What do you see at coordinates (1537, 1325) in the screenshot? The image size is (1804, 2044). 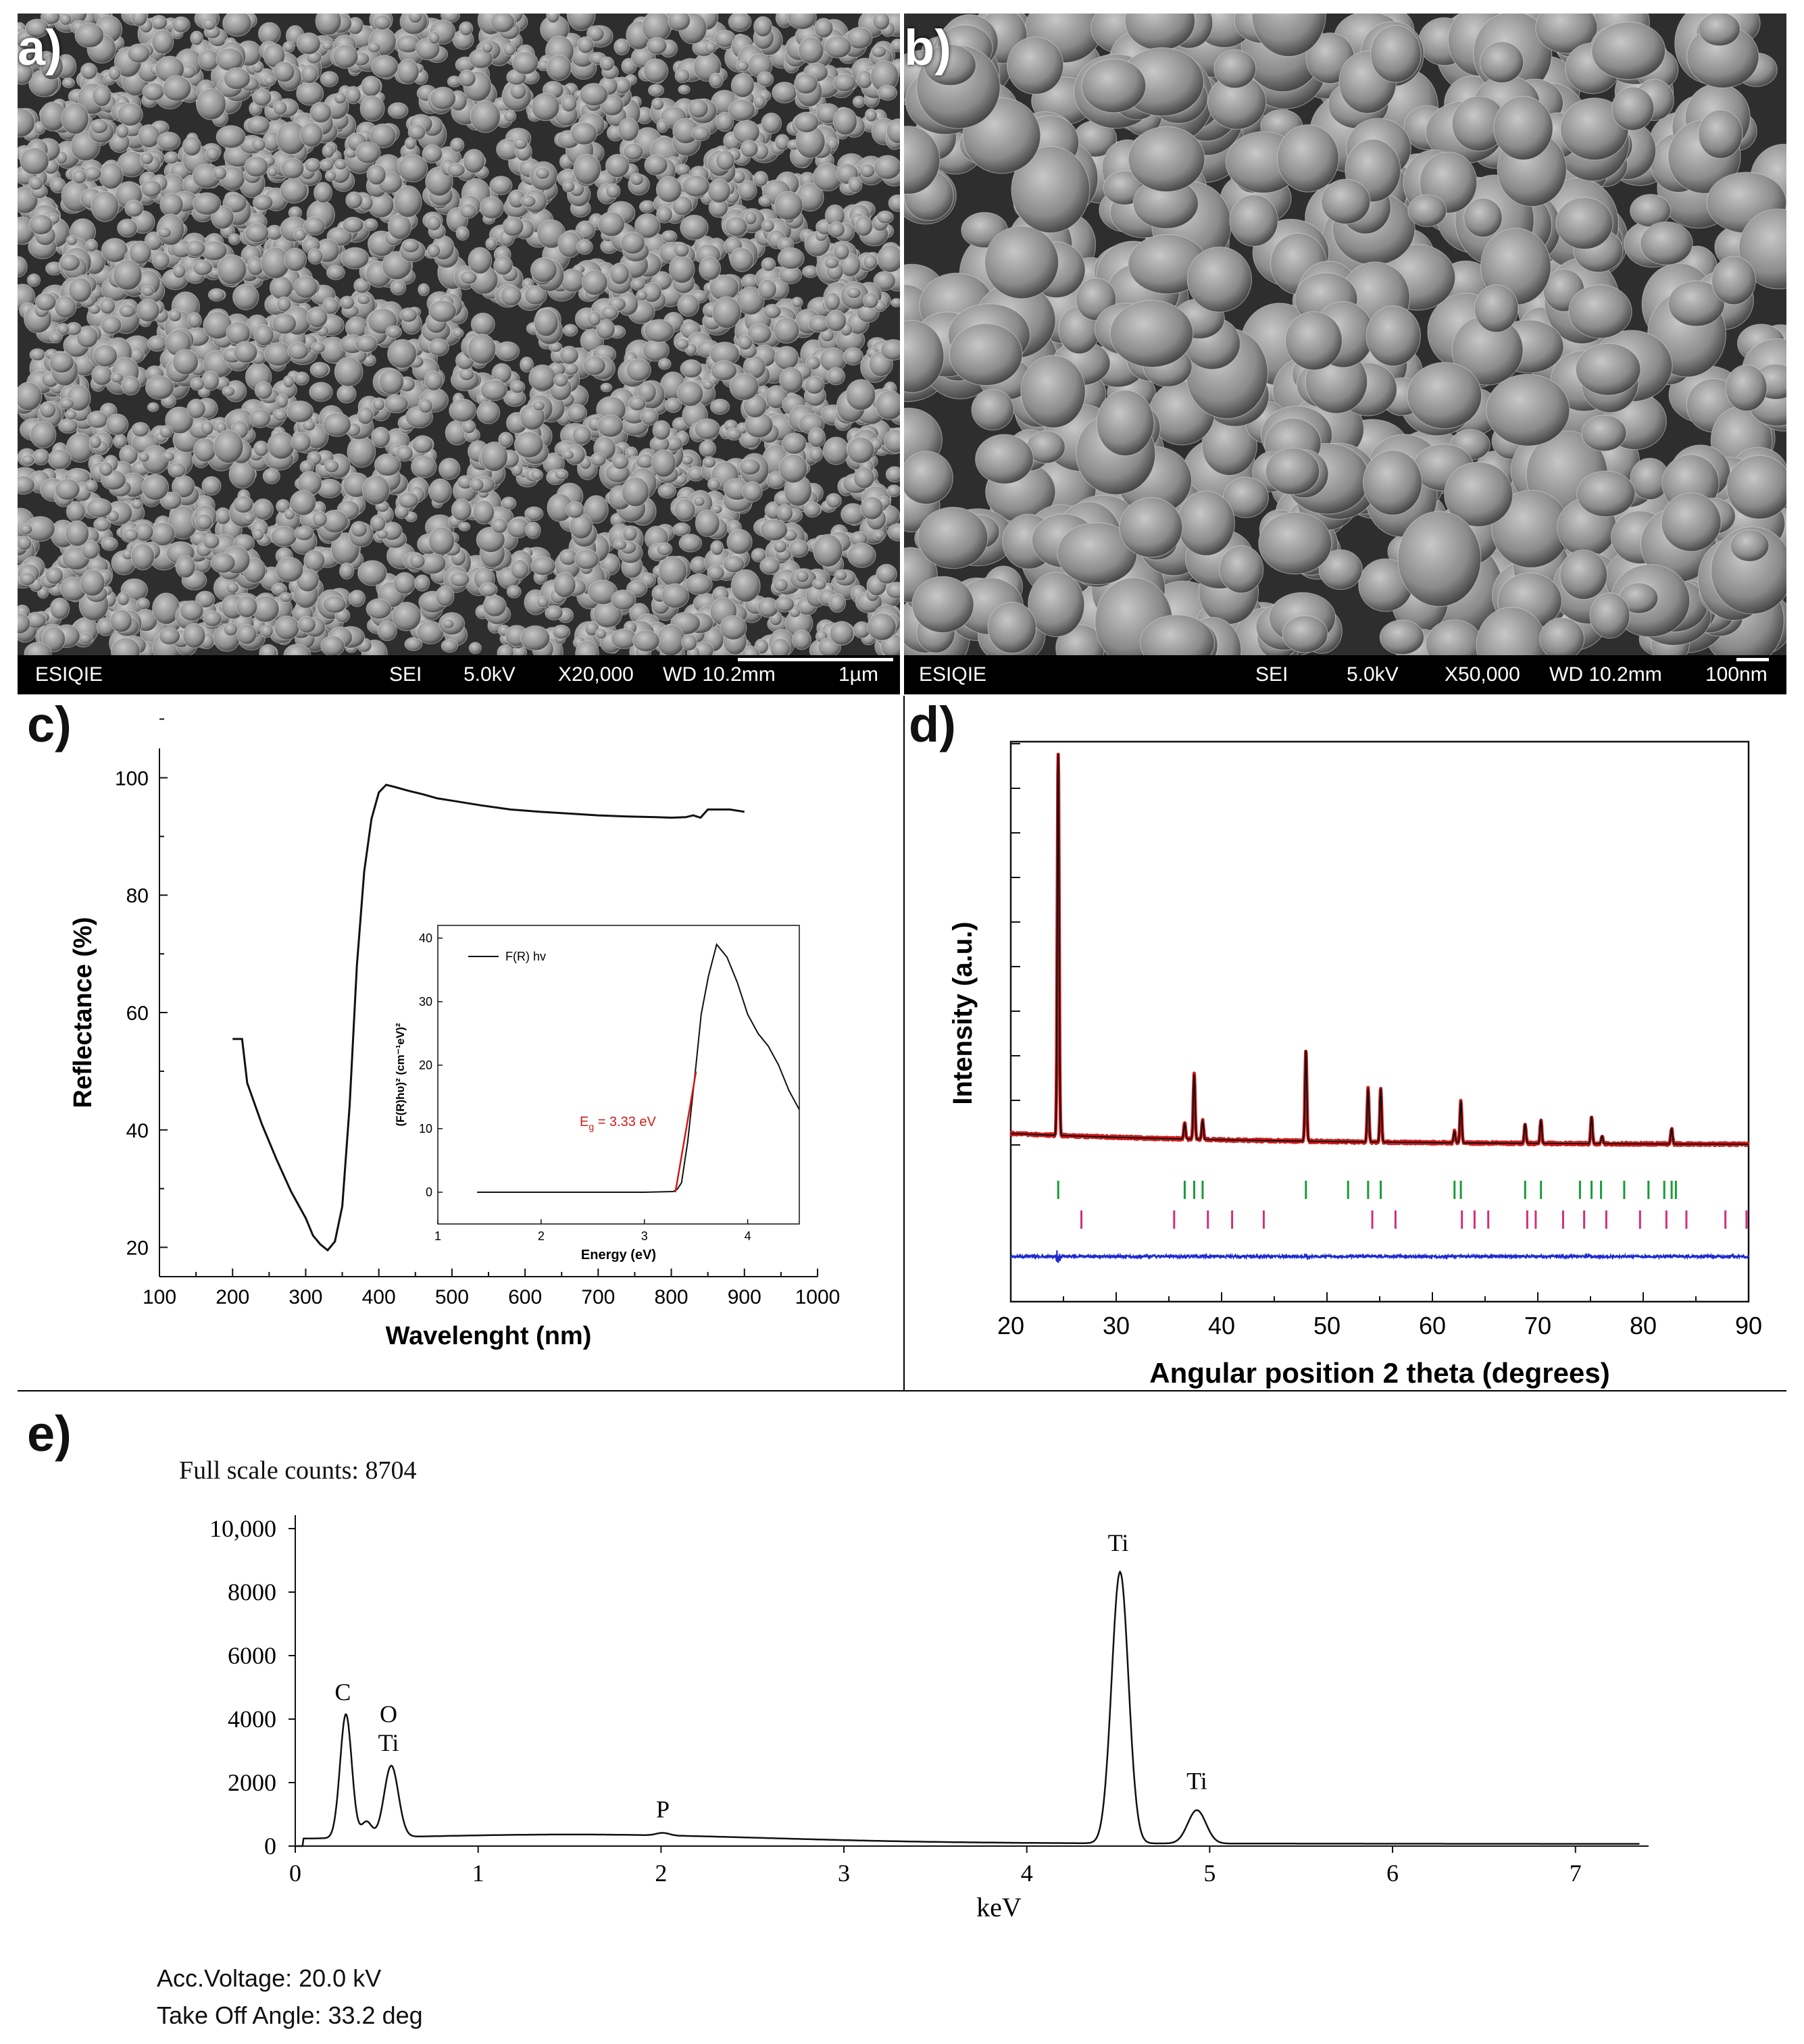 I see `x-tick-label: 70` at bounding box center [1537, 1325].